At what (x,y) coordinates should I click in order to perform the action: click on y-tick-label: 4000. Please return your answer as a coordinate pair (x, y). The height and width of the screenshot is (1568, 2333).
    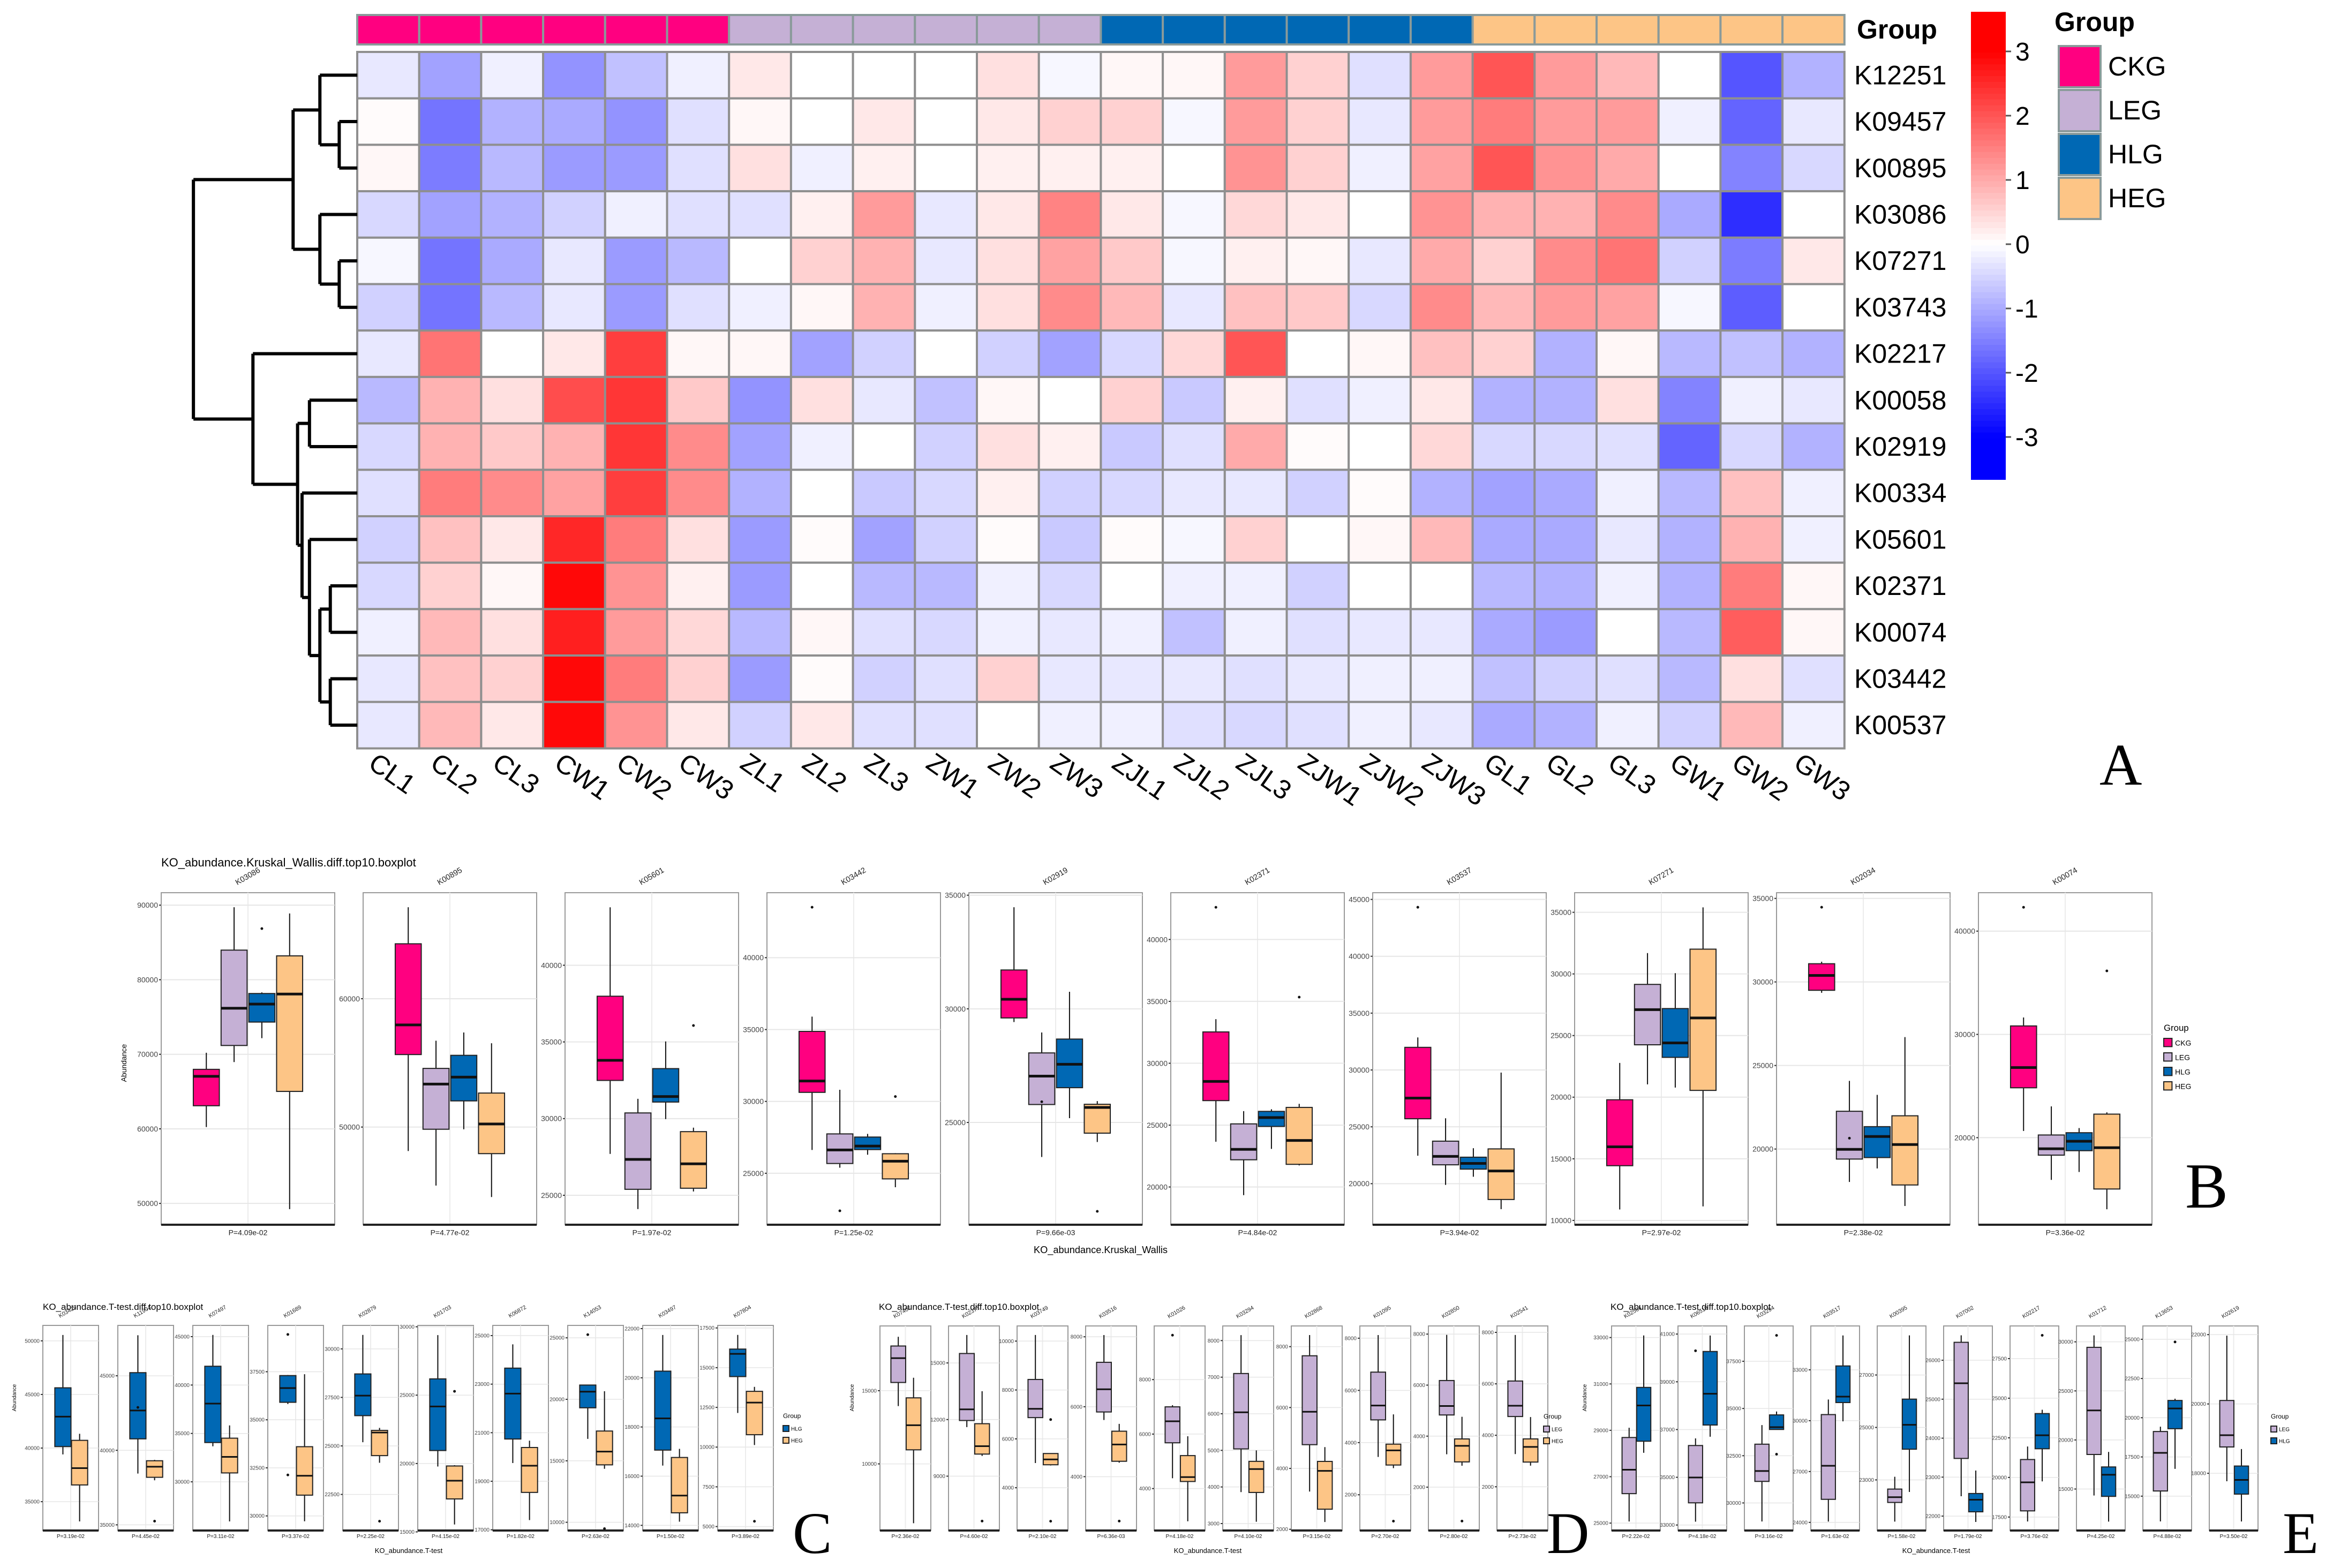
    Looking at the image, I should click on (1488, 1436).